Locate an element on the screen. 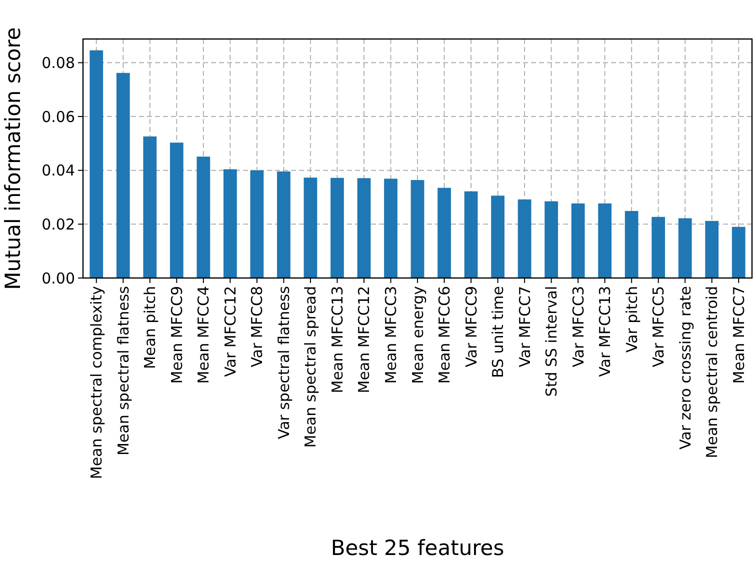  x-tick-label: Var MFCC3 is located at coordinates (578, 327).